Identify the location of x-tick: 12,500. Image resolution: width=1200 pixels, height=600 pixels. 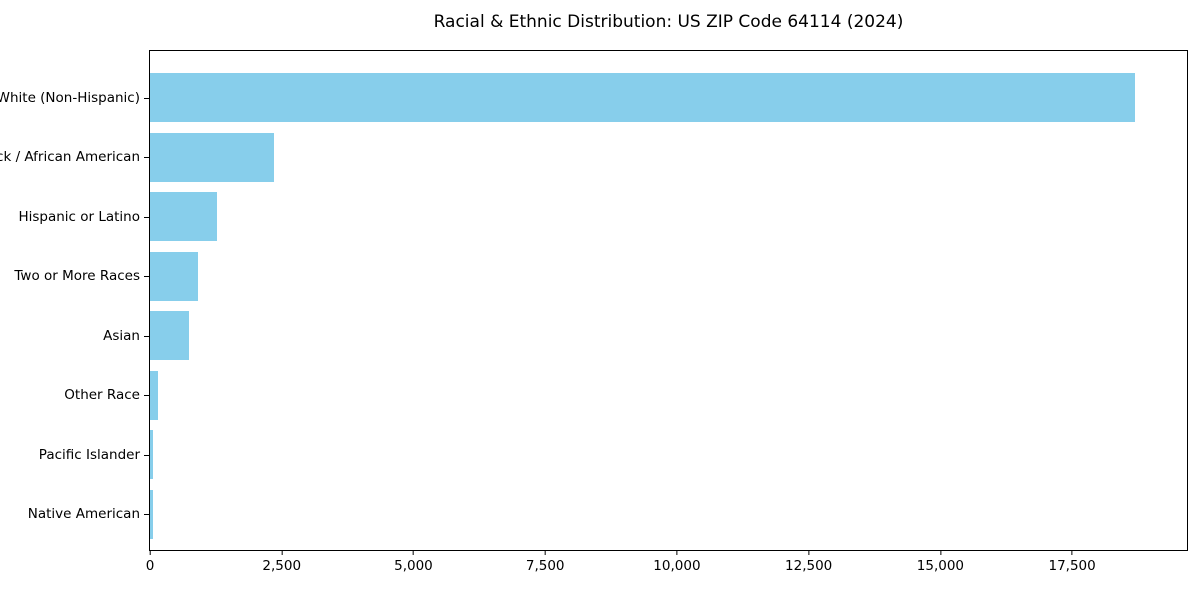
(808, 562).